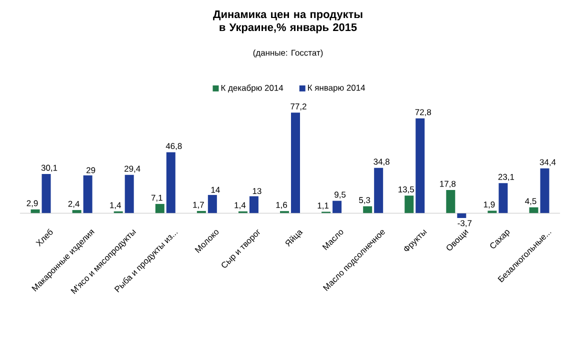  Describe the element at coordinates (287, 22) in the screenshot. I see `chart-title: Динамика цен на продукты в Украине,% январь 2015` at that location.